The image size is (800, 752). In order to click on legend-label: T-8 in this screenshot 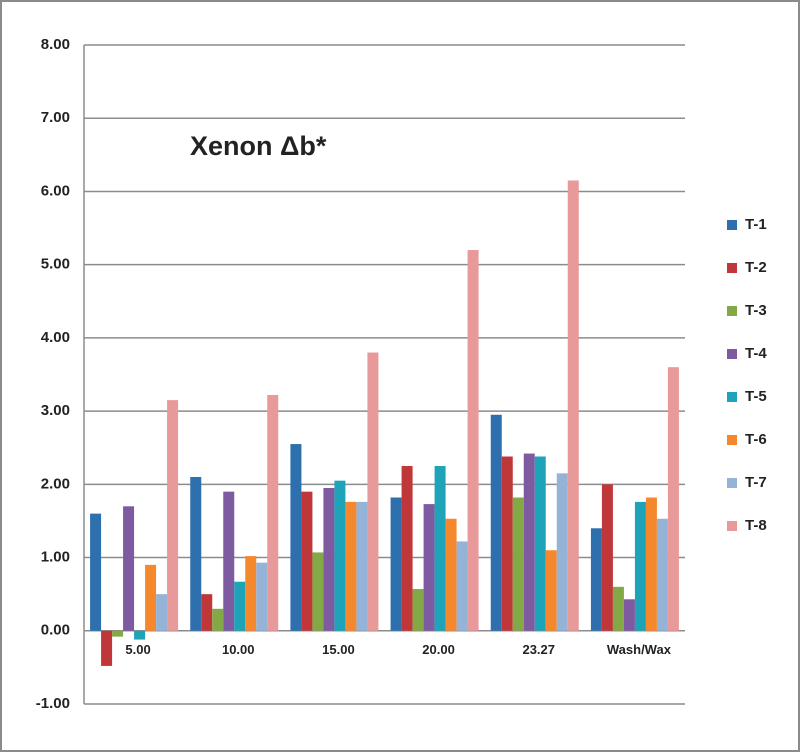, I will do `click(756, 525)`.